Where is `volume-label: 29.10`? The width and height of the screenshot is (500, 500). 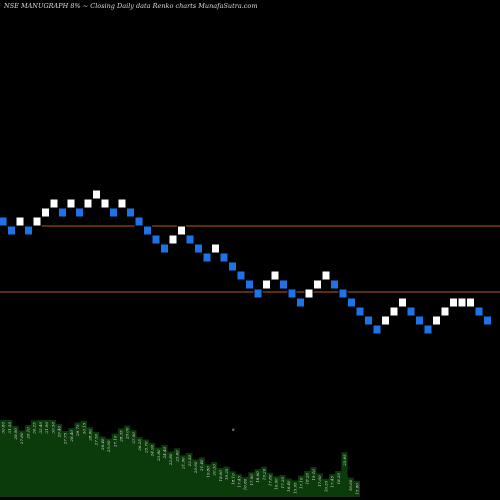 volume-label: 29.10 is located at coordinates (27, 433).